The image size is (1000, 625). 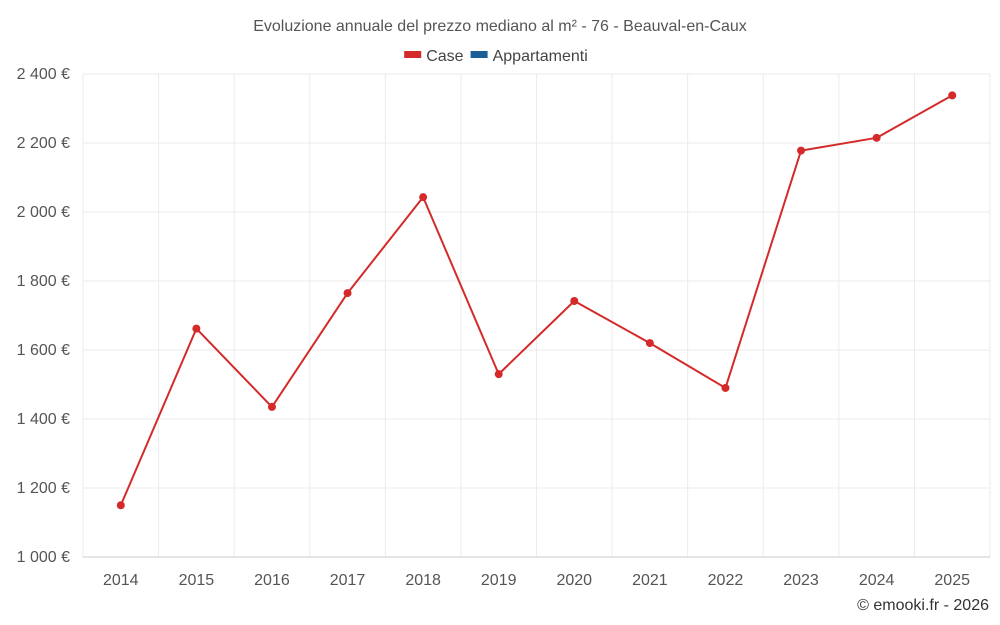 I want to click on data-point-2017, so click(x=347, y=293).